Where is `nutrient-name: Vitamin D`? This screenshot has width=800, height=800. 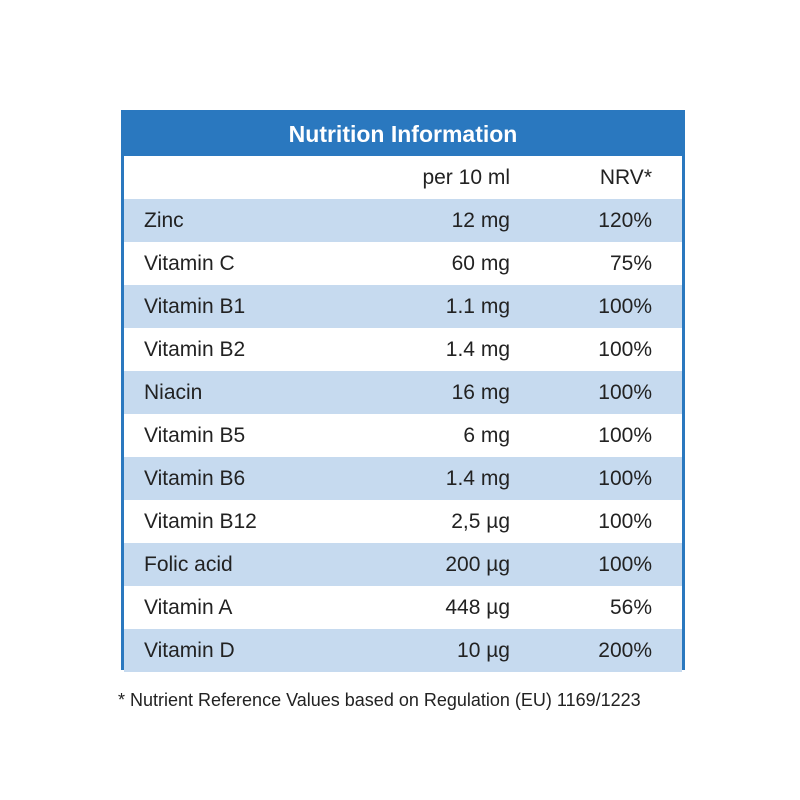
nutrient-name: Vitamin D is located at coordinates (189, 650).